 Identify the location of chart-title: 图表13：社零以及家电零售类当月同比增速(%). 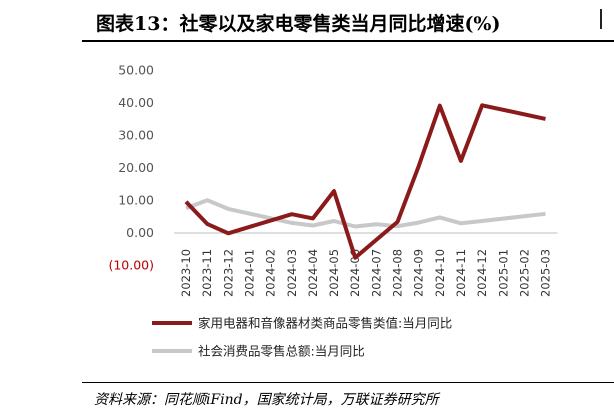
(298, 24).